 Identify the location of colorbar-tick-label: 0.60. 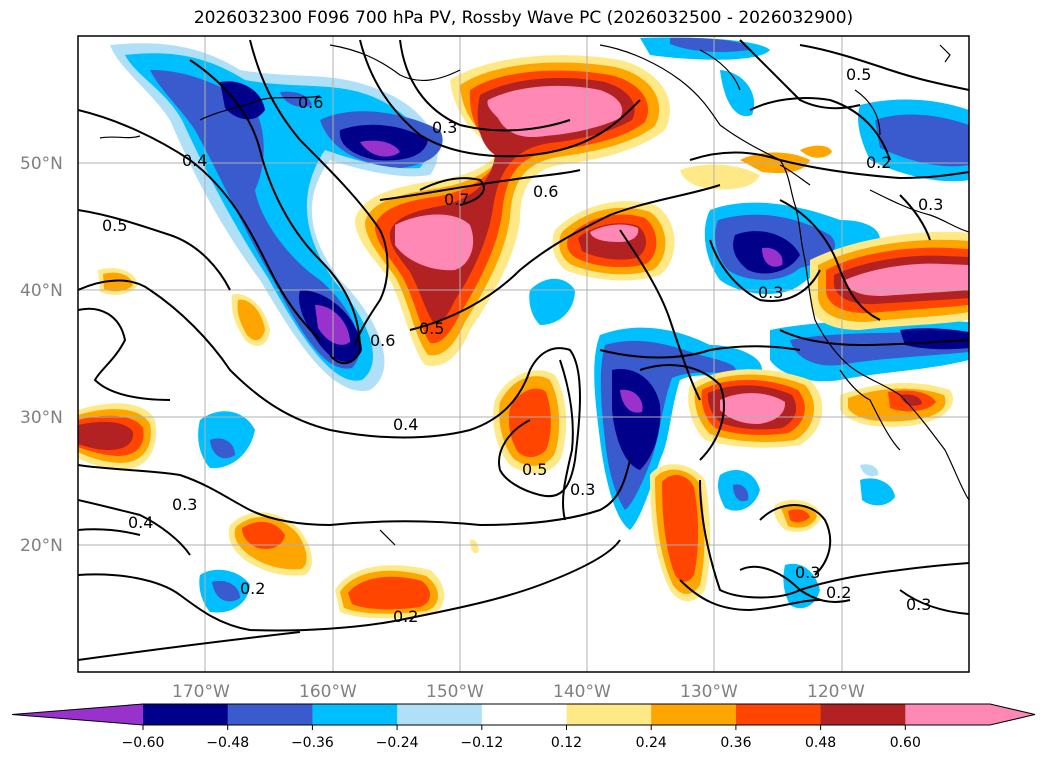
(905, 743).